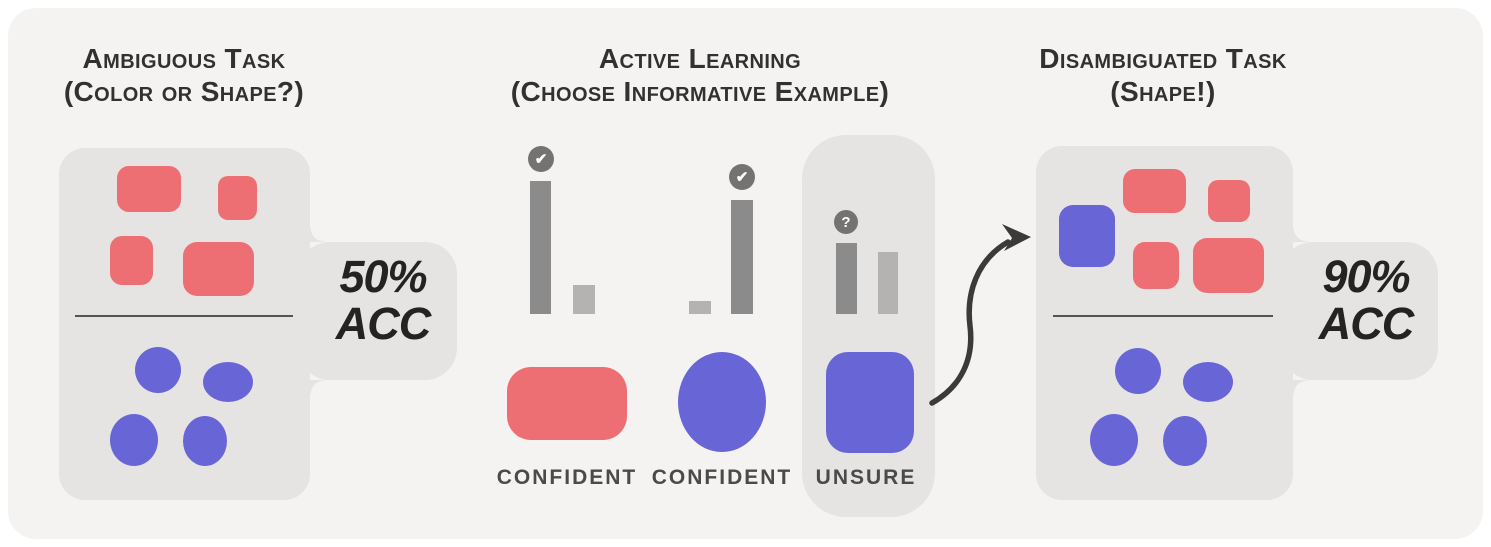 The height and width of the screenshot is (547, 1491). What do you see at coordinates (1366, 276) in the screenshot?
I see `right-accuracy-value: 90%` at bounding box center [1366, 276].